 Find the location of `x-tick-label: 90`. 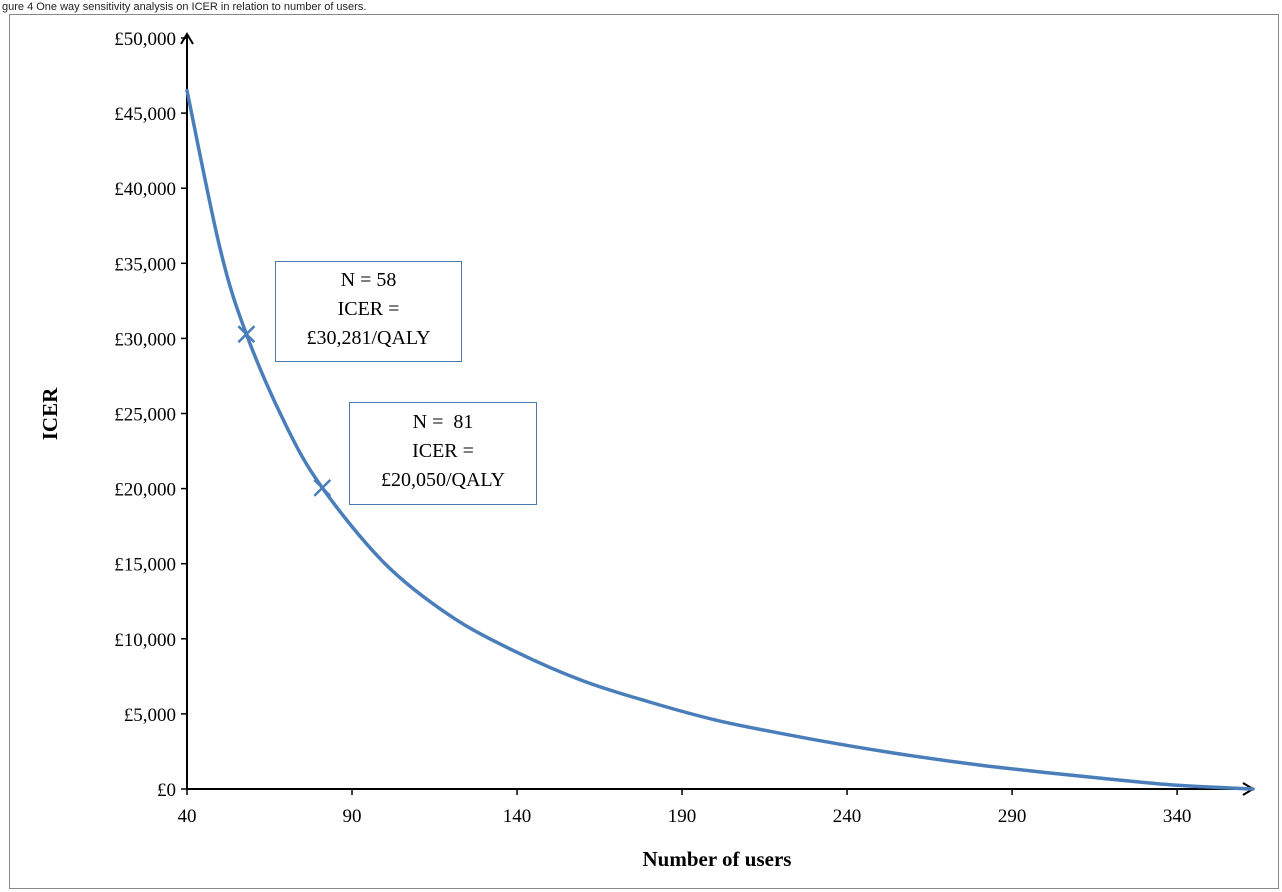

x-tick-label: 90 is located at coordinates (352, 816).